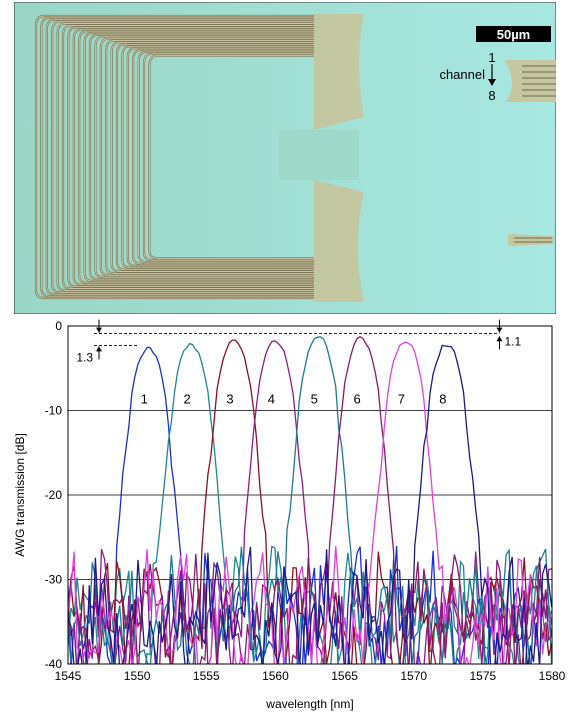 The height and width of the screenshot is (714, 572). Describe the element at coordinates (271, 399) in the screenshot. I see `channel-label-4: 4` at that location.